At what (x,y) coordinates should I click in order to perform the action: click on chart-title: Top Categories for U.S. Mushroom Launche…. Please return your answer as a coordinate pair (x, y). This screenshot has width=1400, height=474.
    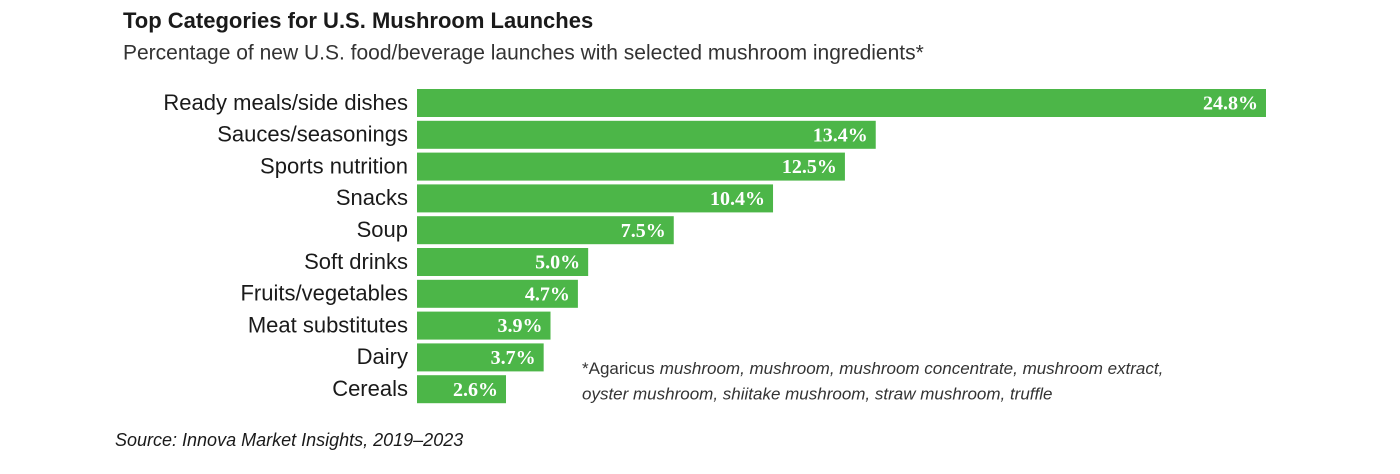
    Looking at the image, I should click on (358, 20).